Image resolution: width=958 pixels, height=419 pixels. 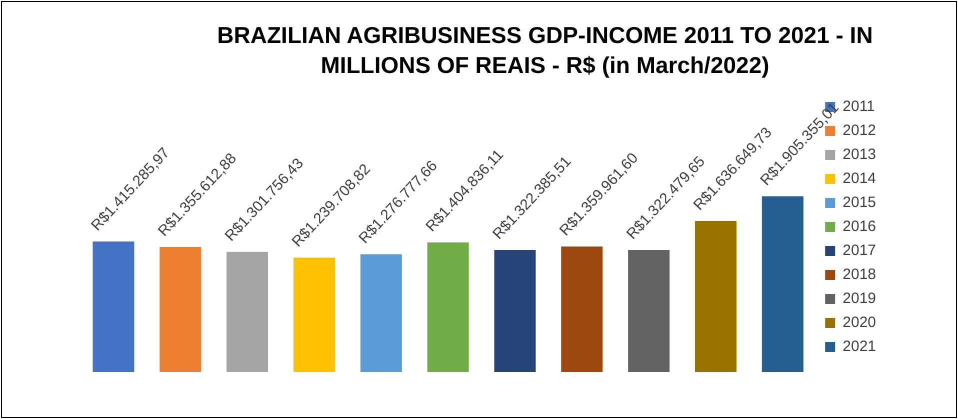 What do you see at coordinates (545, 50) in the screenshot?
I see `chart-title: BRAZILIAN AGRIBUSINESS GDP-INCOME 2011 TO 2021 - IN MILLIONS OF REAIS - R$ (in March/2022)` at bounding box center [545, 50].